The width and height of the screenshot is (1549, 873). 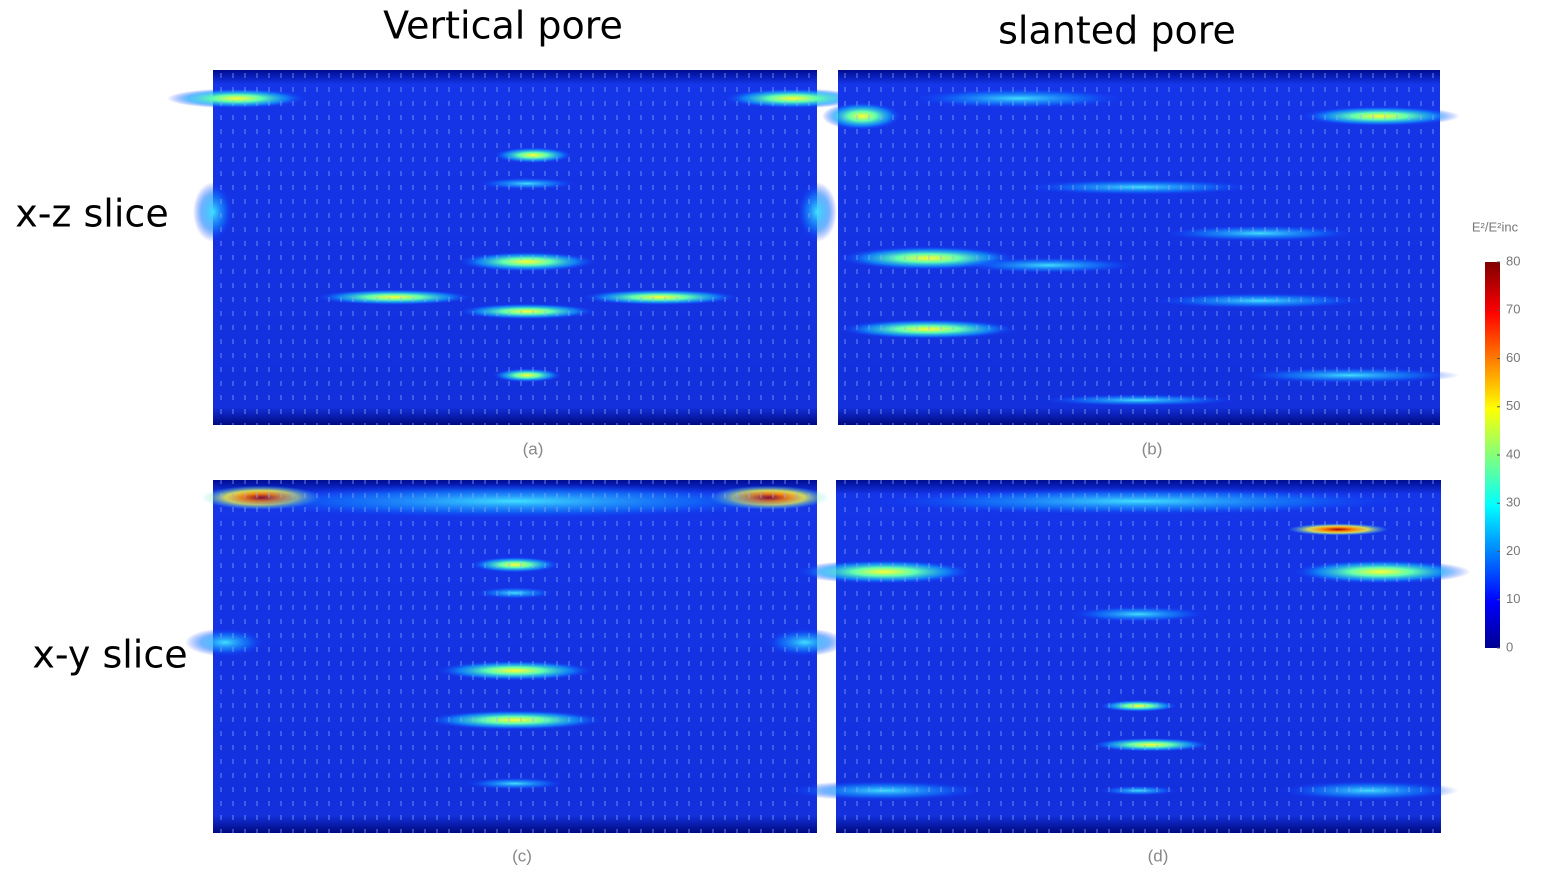 What do you see at coordinates (1117, 31) in the screenshot?
I see `column-title: slanted pore` at bounding box center [1117, 31].